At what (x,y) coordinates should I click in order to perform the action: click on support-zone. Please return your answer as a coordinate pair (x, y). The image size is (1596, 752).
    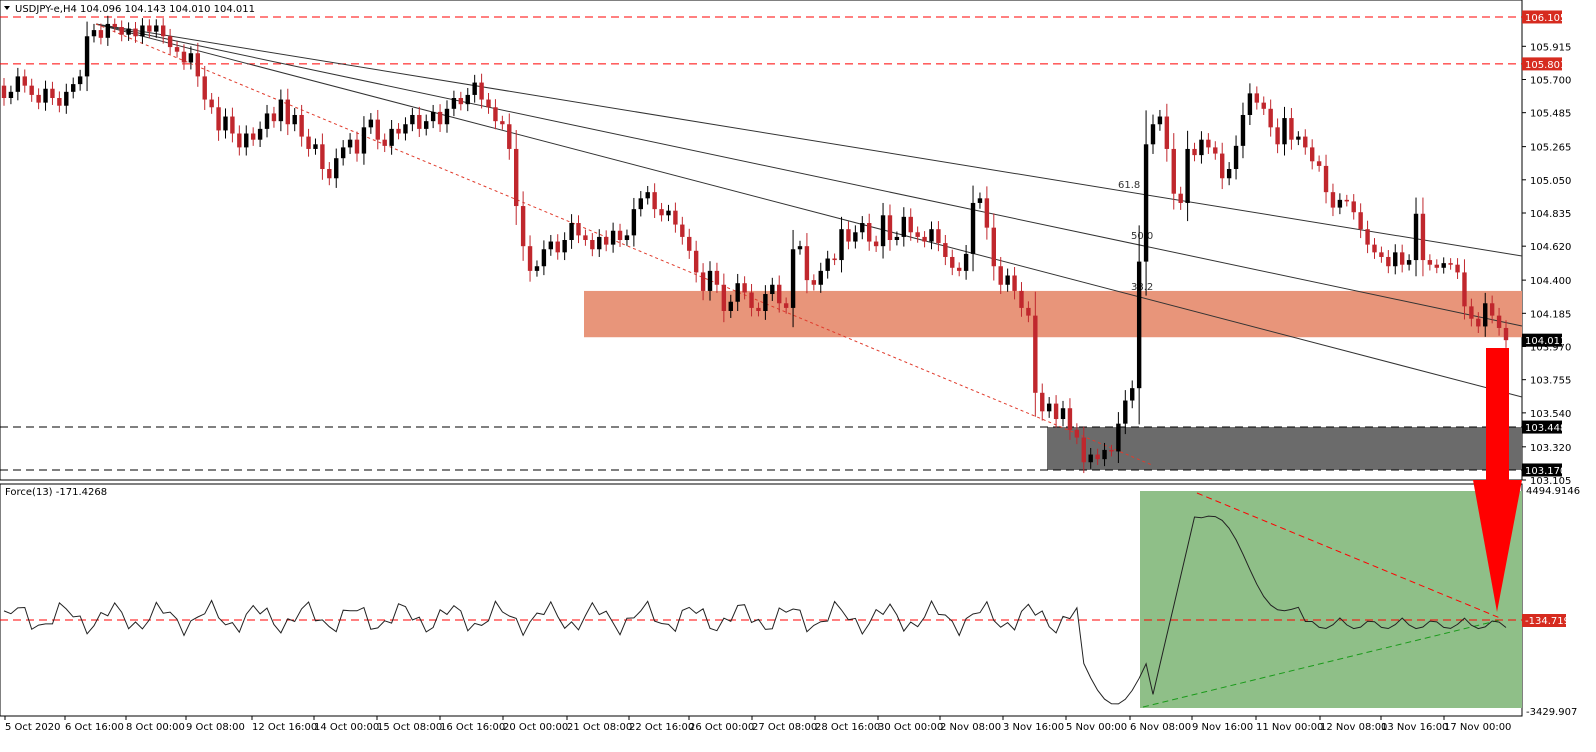
    Looking at the image, I should click on (1284, 448).